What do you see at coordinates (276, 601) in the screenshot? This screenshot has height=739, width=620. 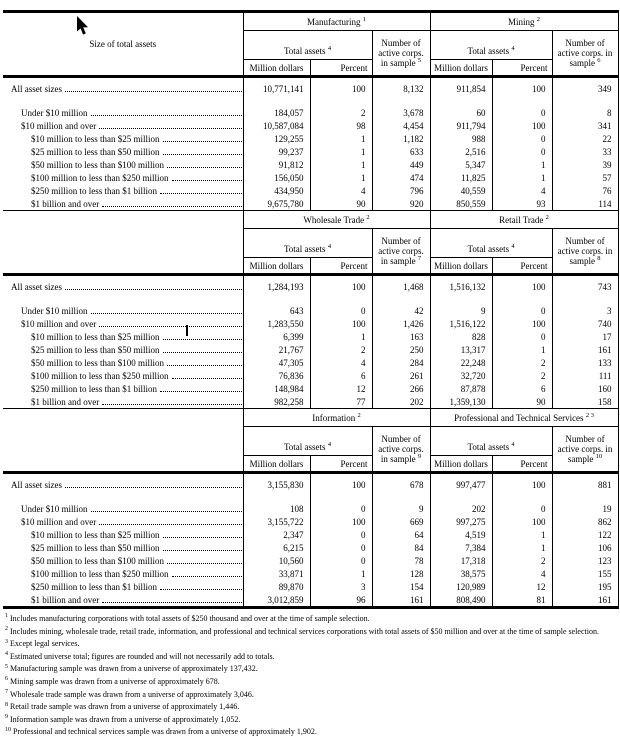 I see `table-cell: 3,012,859` at bounding box center [276, 601].